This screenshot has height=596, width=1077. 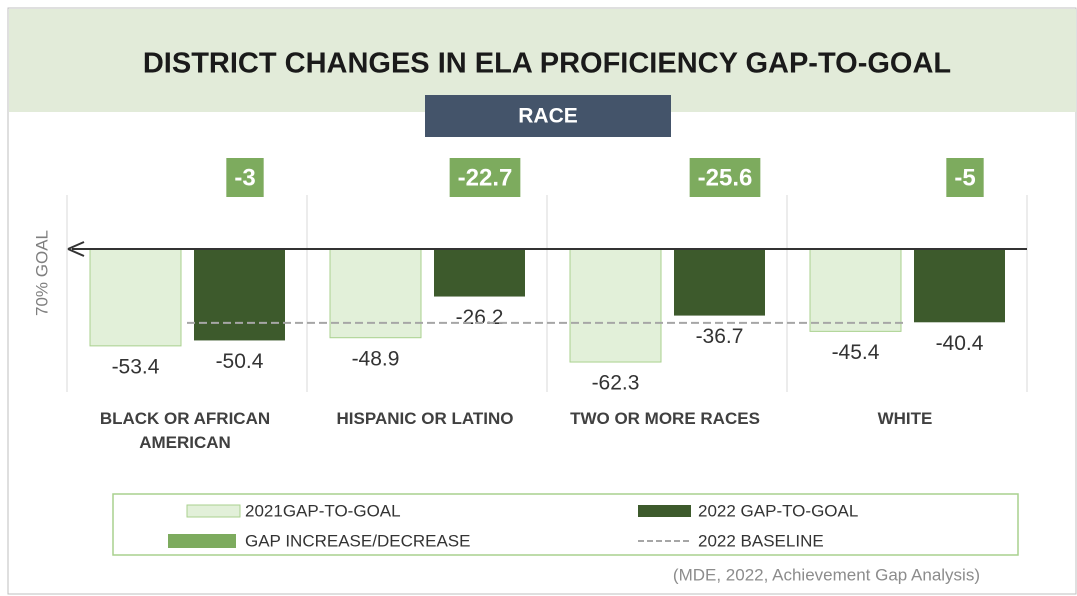 I want to click on gap-label: -25.6, so click(x=725, y=177).